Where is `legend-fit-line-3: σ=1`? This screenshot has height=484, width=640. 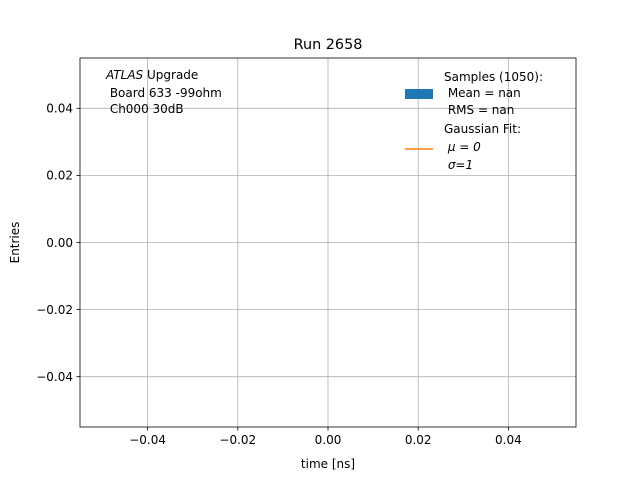 legend-fit-line-3: σ=1 is located at coordinates (458, 165).